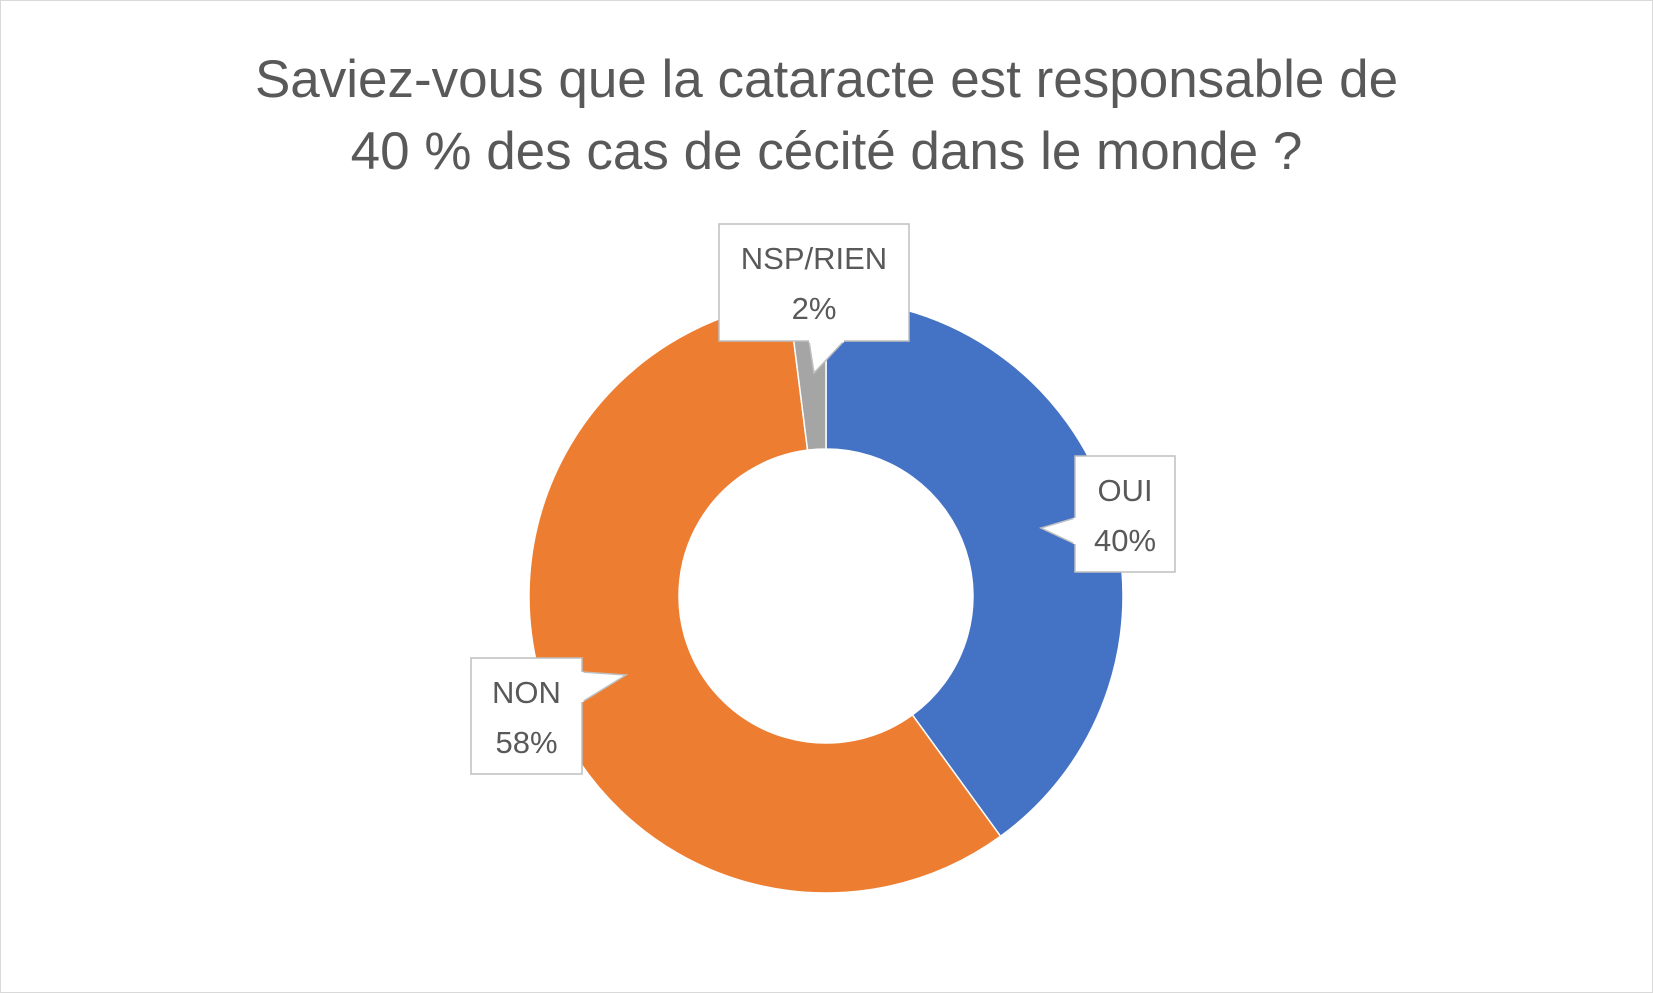 The width and height of the screenshot is (1653, 993). I want to click on data-label-percent: 2%, so click(814, 308).